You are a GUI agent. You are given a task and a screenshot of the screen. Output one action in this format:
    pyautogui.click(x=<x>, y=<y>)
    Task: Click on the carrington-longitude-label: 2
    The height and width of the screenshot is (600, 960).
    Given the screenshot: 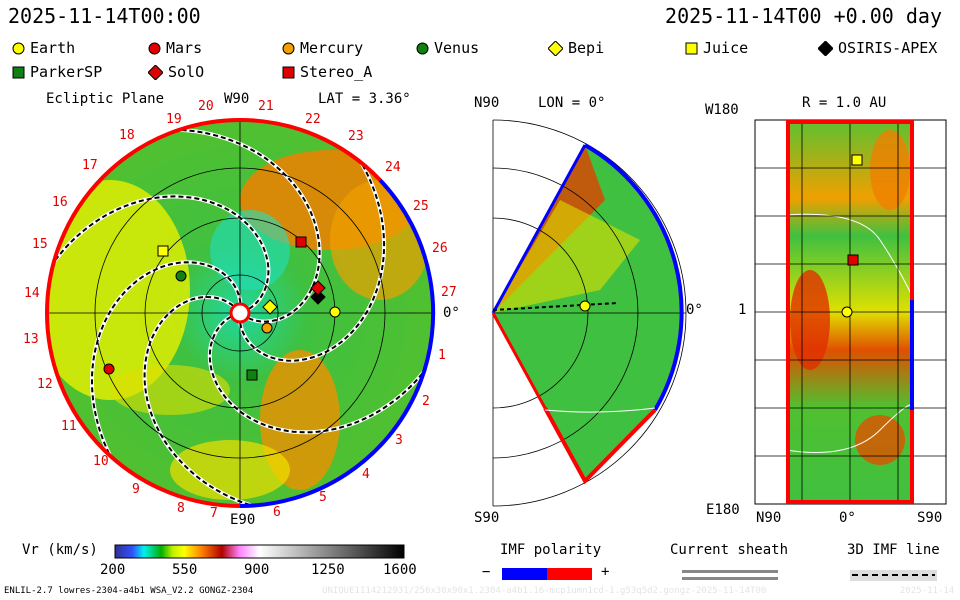 What is the action you would take?
    pyautogui.click(x=426, y=401)
    